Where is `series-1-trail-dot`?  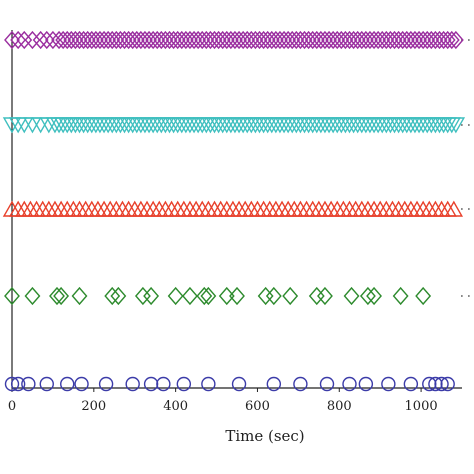
series-1-trail-dot is located at coordinates (461, 125).